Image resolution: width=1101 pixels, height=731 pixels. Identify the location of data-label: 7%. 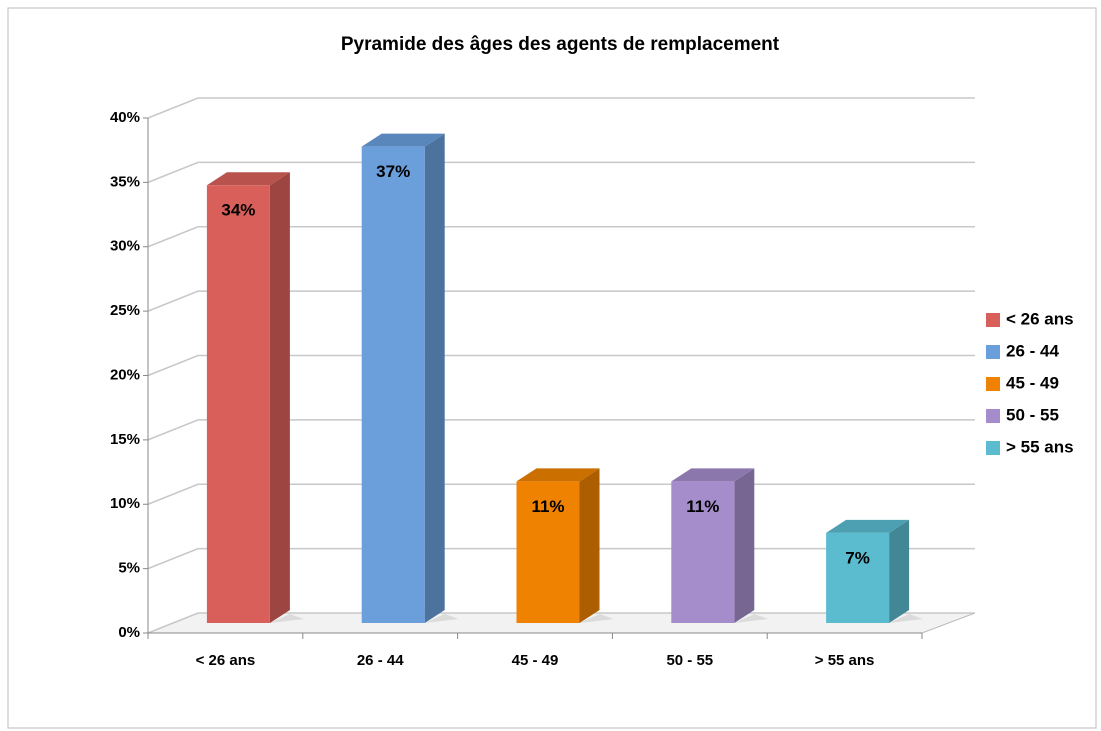
(857, 557).